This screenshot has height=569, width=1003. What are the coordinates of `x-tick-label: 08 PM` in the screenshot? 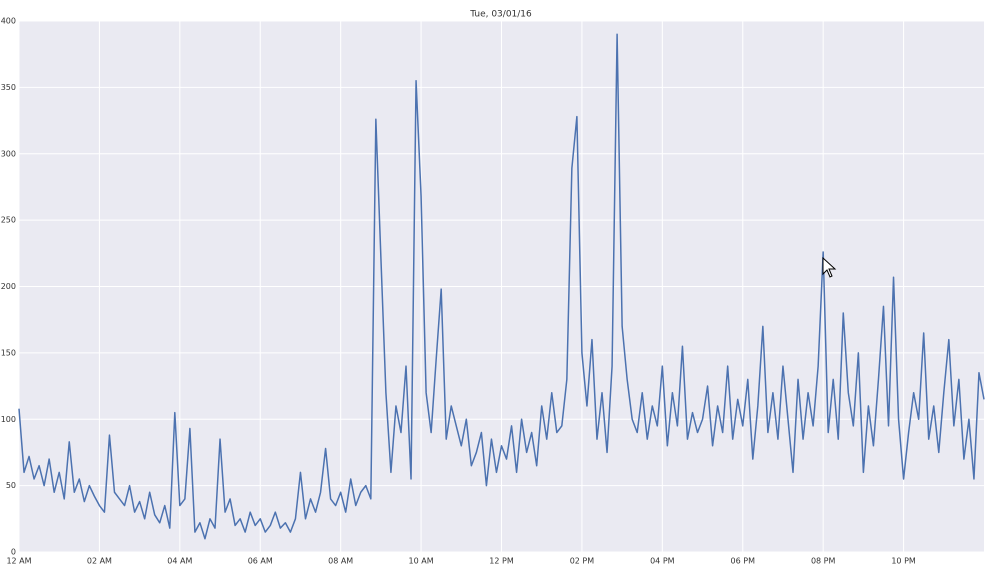 It's located at (823, 561).